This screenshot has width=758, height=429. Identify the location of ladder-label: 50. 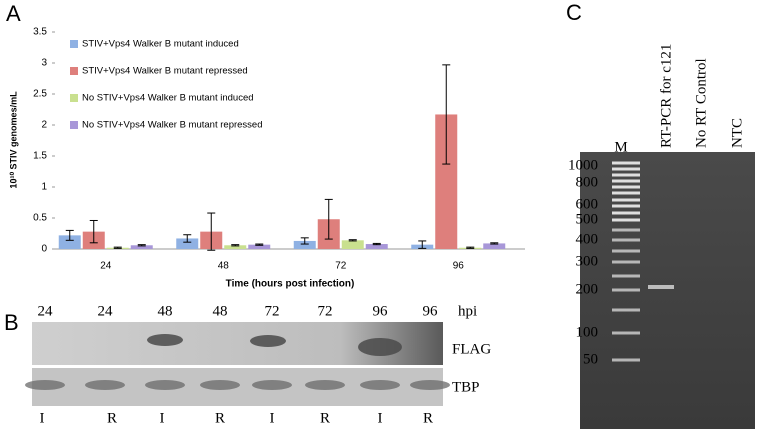
(590, 359).